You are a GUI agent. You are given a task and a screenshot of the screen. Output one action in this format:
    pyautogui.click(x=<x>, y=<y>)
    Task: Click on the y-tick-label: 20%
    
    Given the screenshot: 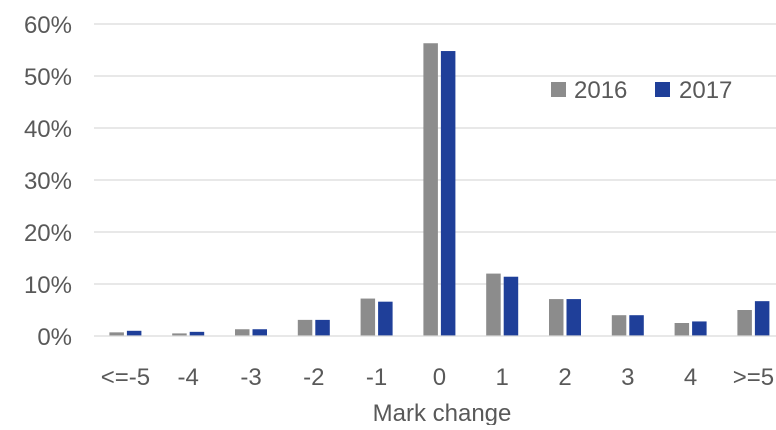 What is the action you would take?
    pyautogui.click(x=48, y=233)
    